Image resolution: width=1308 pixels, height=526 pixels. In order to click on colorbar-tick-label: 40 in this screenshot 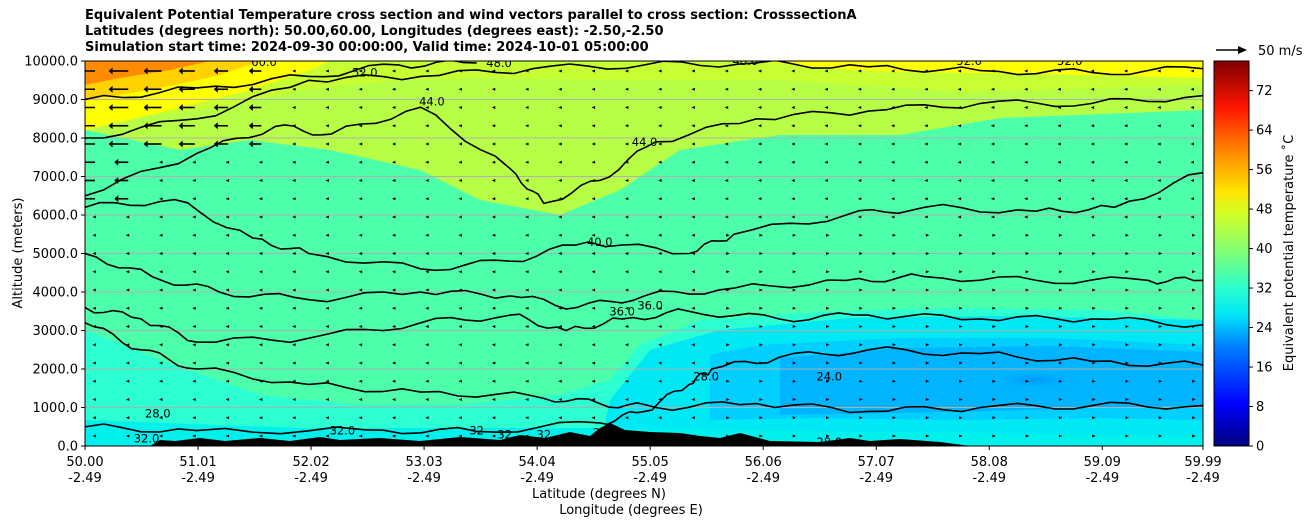, I will do `click(1264, 249)`.